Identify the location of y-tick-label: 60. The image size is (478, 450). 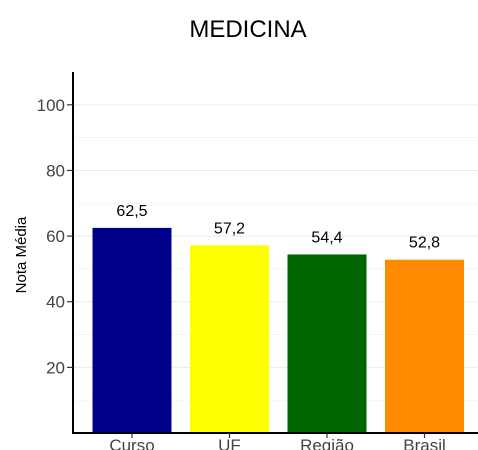
(55, 236).